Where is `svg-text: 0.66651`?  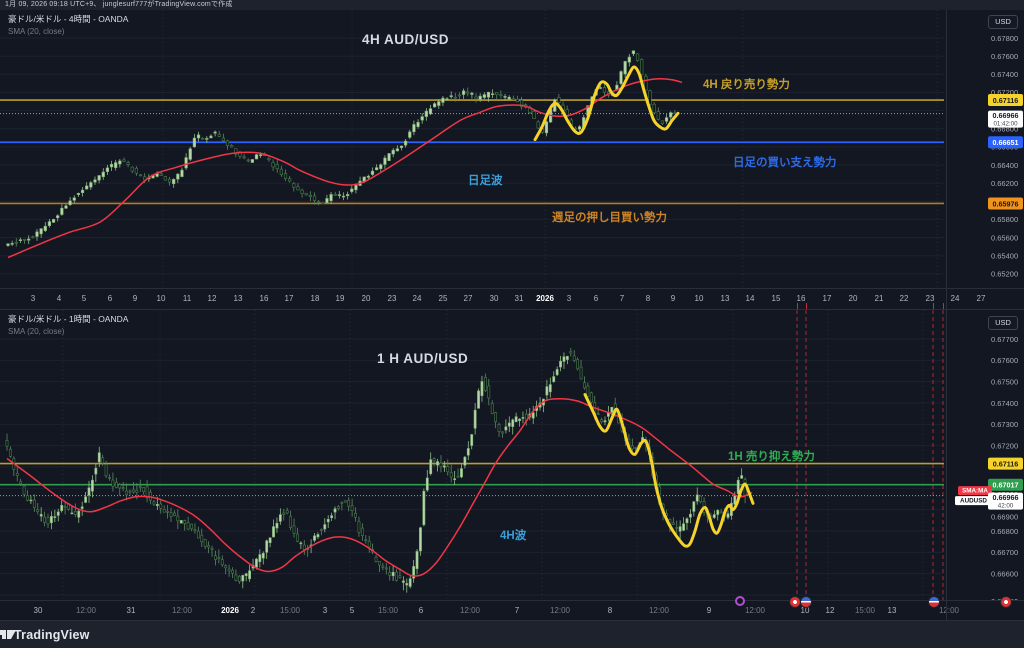 svg-text: 0.66651 is located at coordinates (1006, 142).